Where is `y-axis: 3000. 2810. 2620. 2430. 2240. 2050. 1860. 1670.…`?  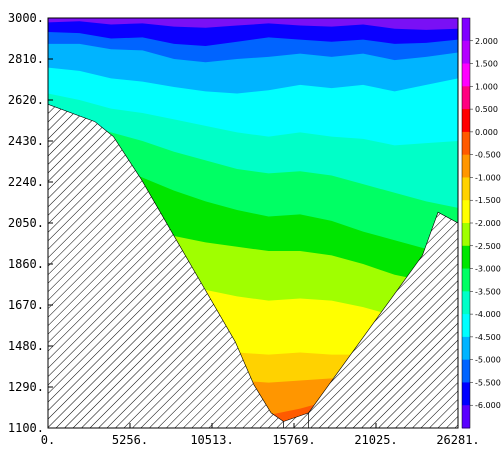 y-axis: 3000. 2810. 2620. 2430. 2240. 2050. 1860. 1670.… is located at coordinates (30, 223).